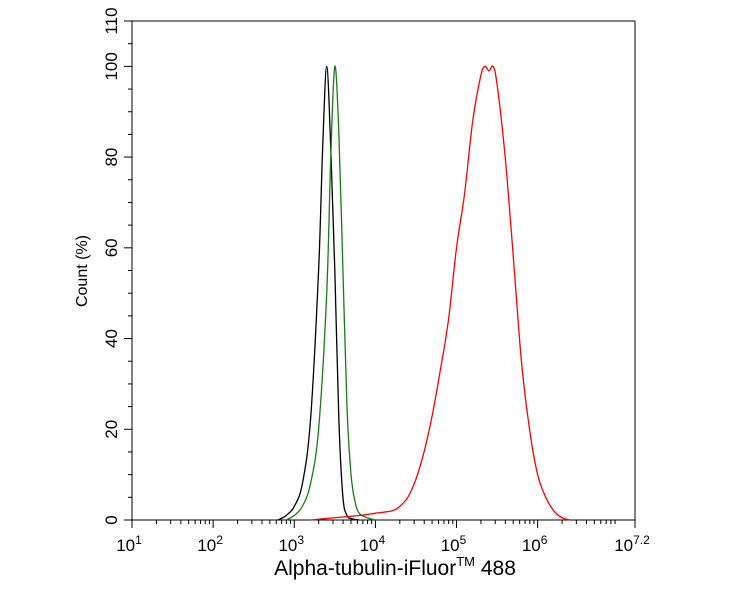 This screenshot has width=737, height=595. Describe the element at coordinates (535, 544) in the screenshot. I see `x-tick-label: 10⁶` at that location.